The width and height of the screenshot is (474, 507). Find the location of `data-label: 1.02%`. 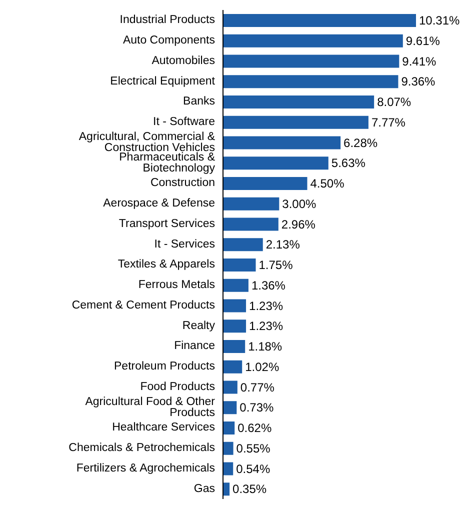

data-label: 1.02% is located at coordinates (262, 367).